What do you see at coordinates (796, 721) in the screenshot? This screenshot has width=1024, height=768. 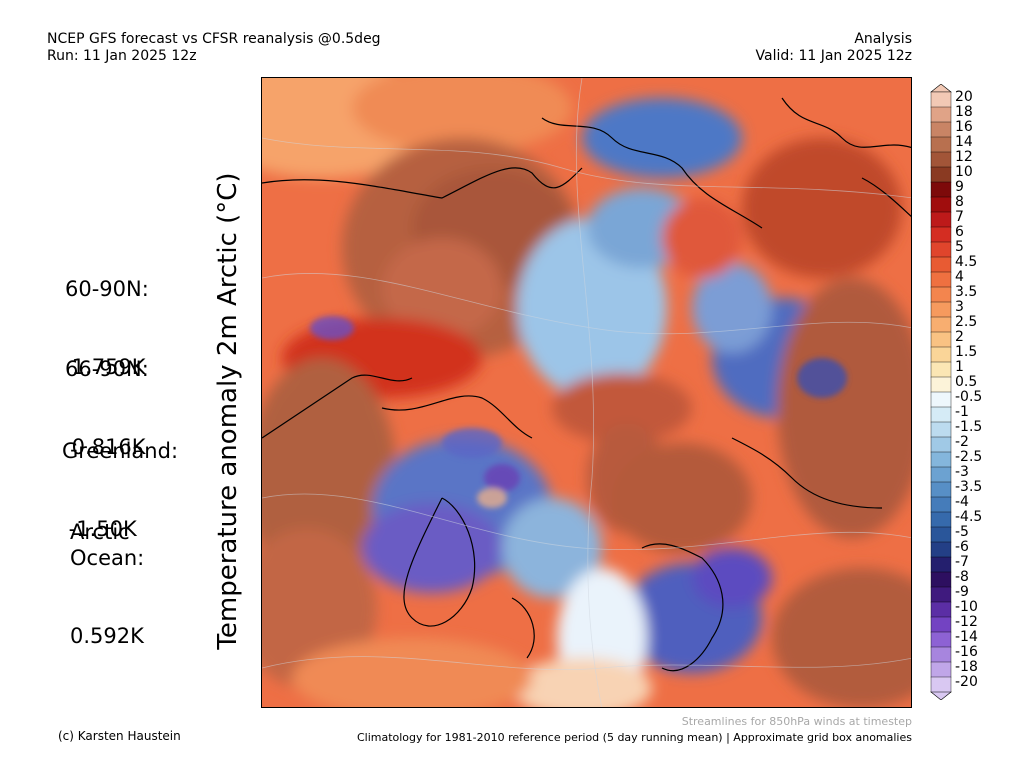 I see `streamlines-note: Streamlines for 850hPa winds at timestep` at bounding box center [796, 721].